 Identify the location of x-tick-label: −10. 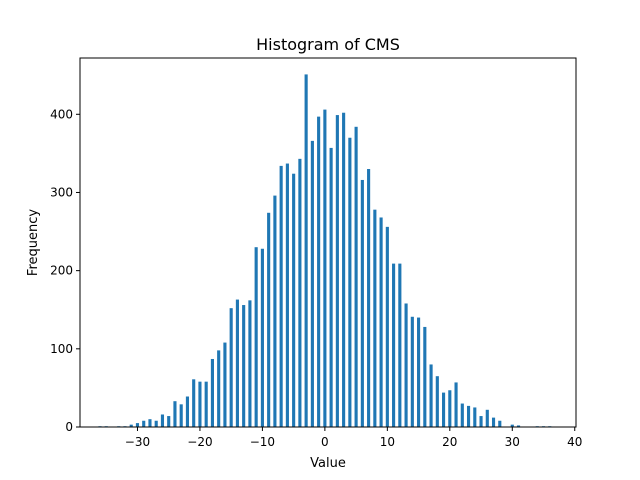
(262, 442).